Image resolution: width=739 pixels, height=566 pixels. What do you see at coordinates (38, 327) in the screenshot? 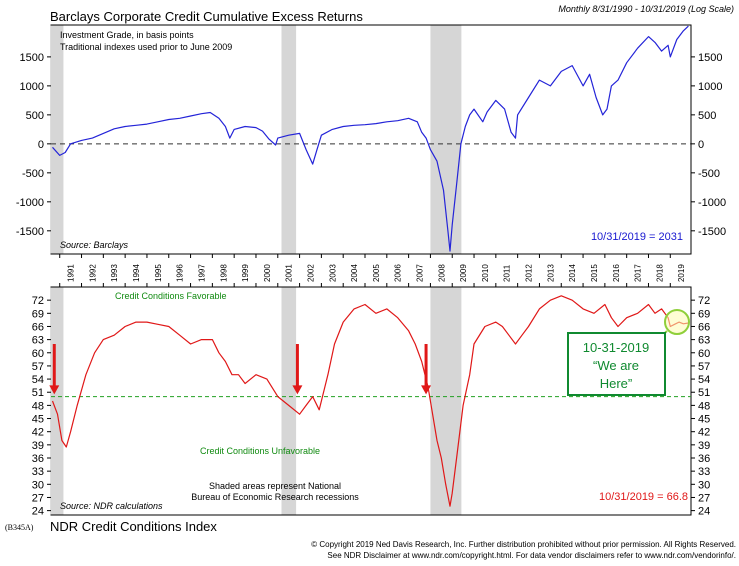
I see `bottom-tick-label-left: 66` at bounding box center [38, 327].